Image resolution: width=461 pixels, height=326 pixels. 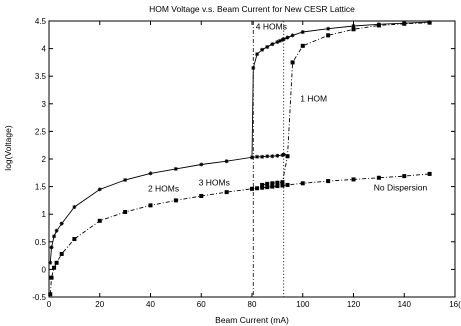 I want to click on x-tick-label: 120, so click(x=354, y=304).